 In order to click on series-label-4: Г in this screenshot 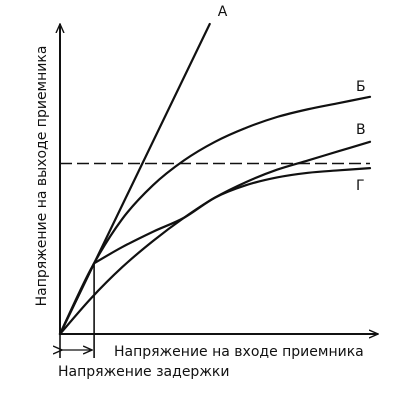, I will do `click(360, 186)`.